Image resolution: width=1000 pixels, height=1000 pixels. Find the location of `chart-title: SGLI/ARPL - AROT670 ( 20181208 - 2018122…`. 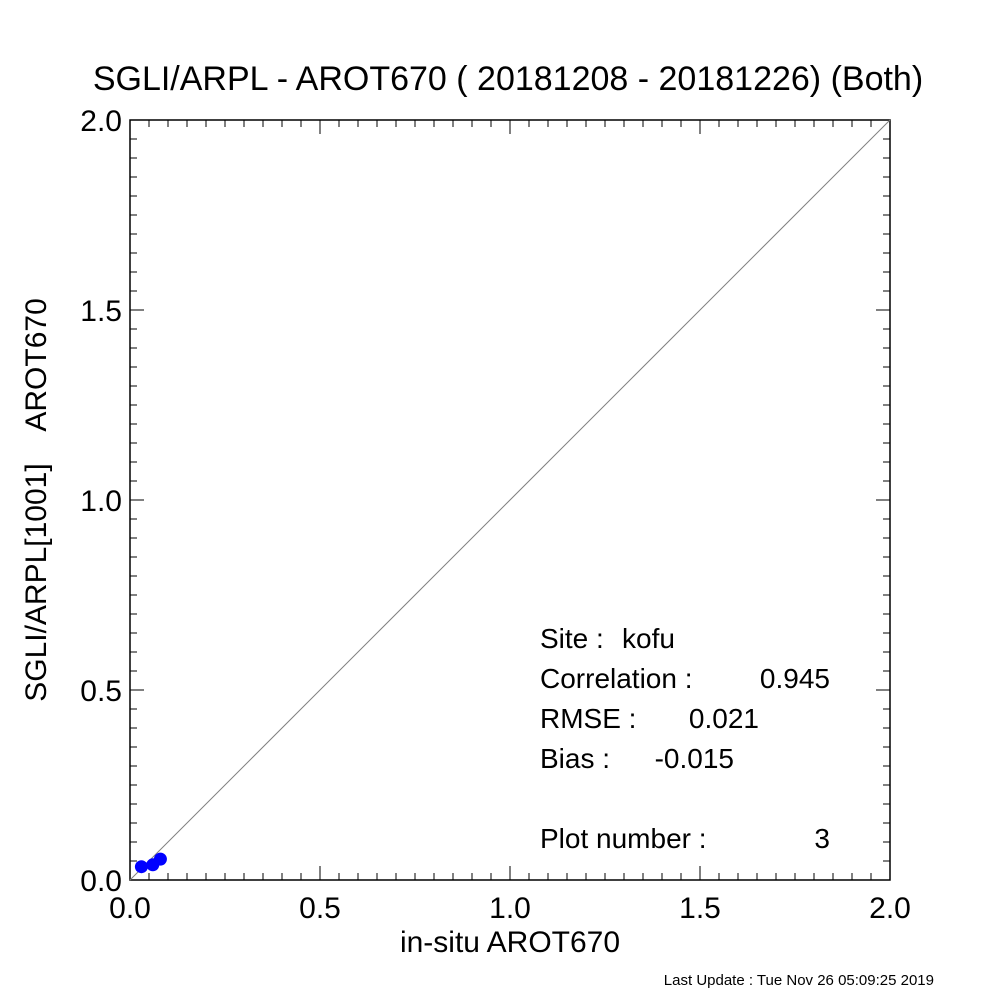

chart-title: SGLI/ARPL - AROT670 ( 20181208 - 2018122… is located at coordinates (508, 79).